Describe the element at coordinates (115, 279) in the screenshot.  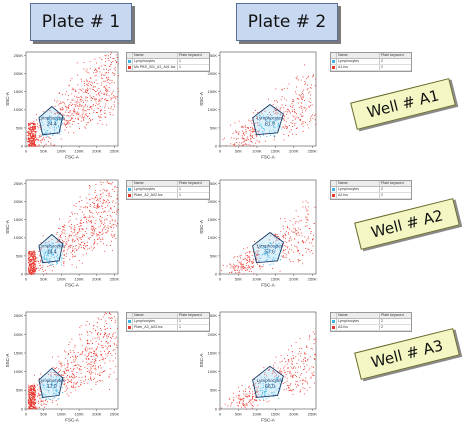
I see `x-tick-label: 250K` at that location.